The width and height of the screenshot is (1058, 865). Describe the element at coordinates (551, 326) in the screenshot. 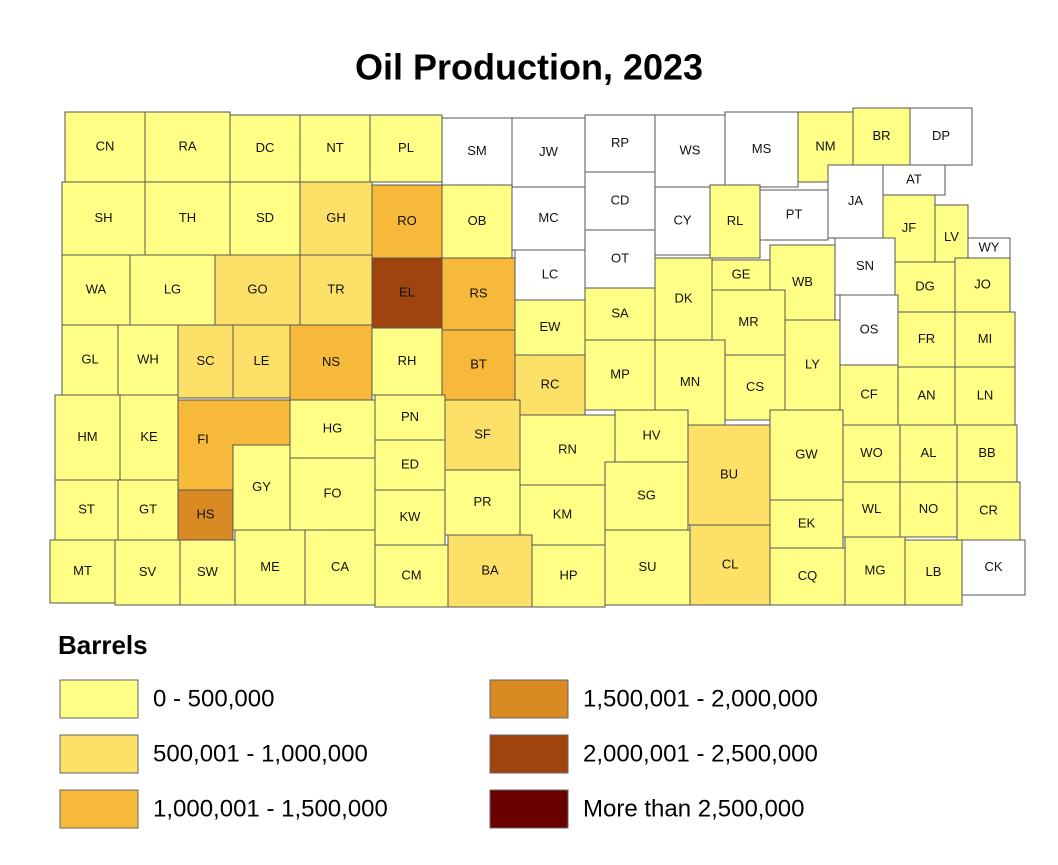

I see `county-label: EW` at that location.